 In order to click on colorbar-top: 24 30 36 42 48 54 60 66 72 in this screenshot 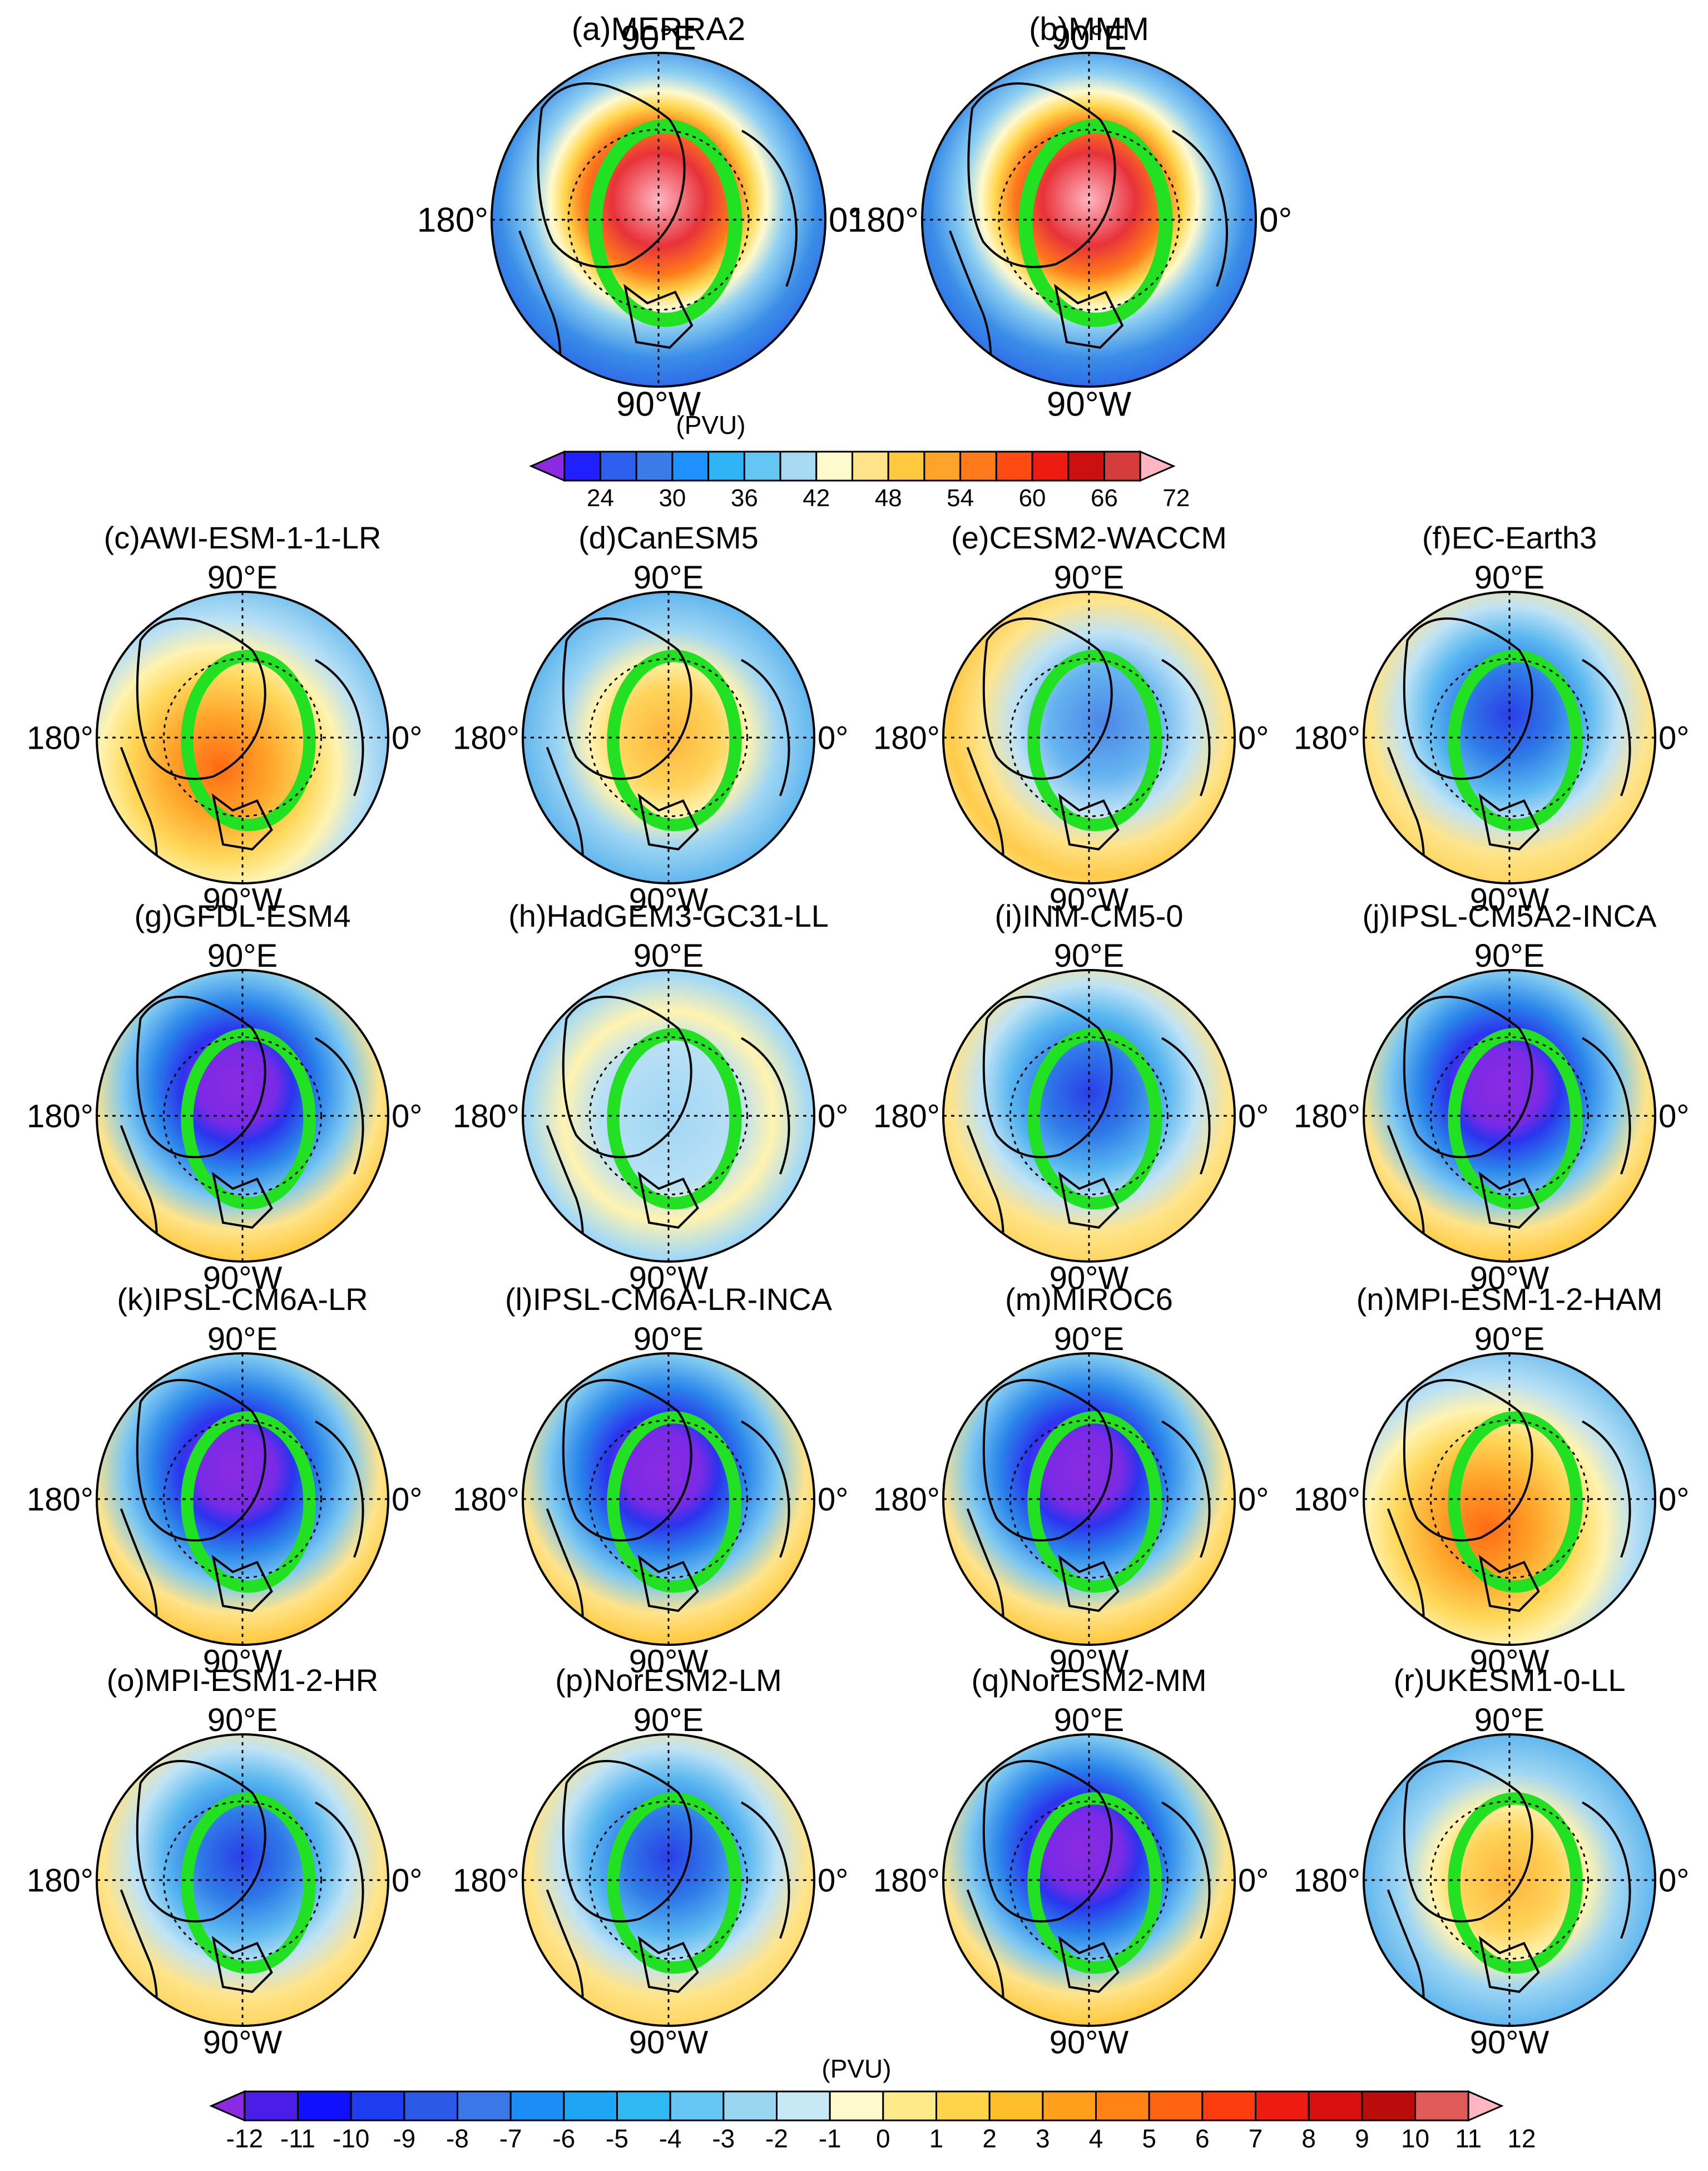, I will do `click(859, 481)`.